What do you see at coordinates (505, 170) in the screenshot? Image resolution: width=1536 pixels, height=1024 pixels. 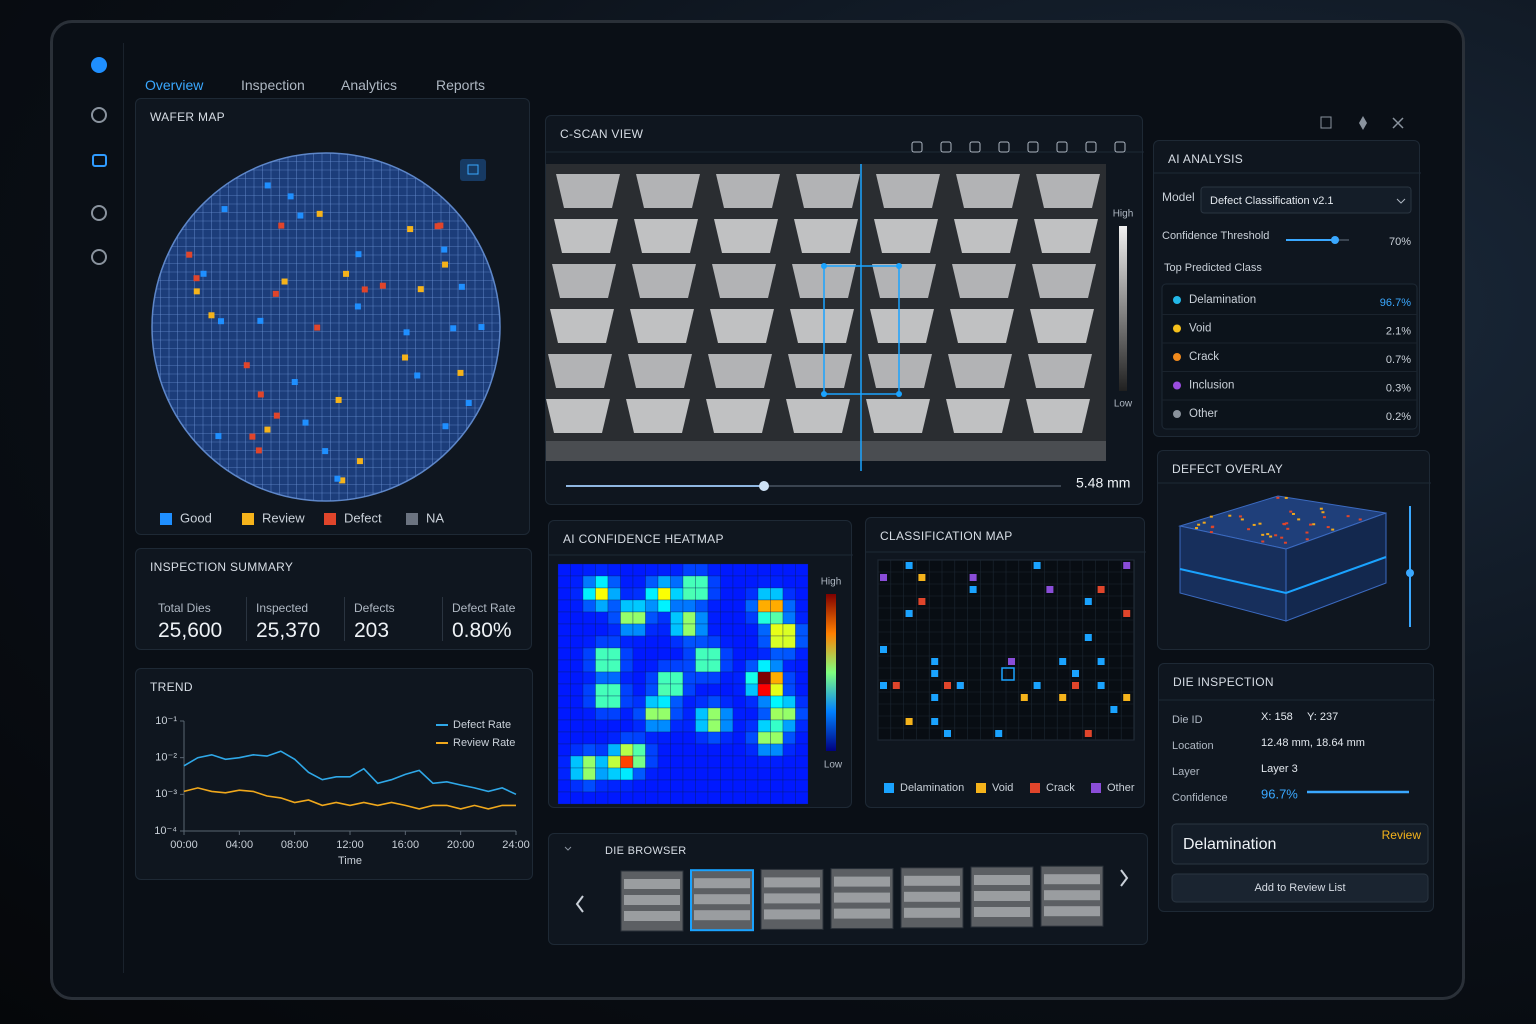 I see `list-toggle` at bounding box center [505, 170].